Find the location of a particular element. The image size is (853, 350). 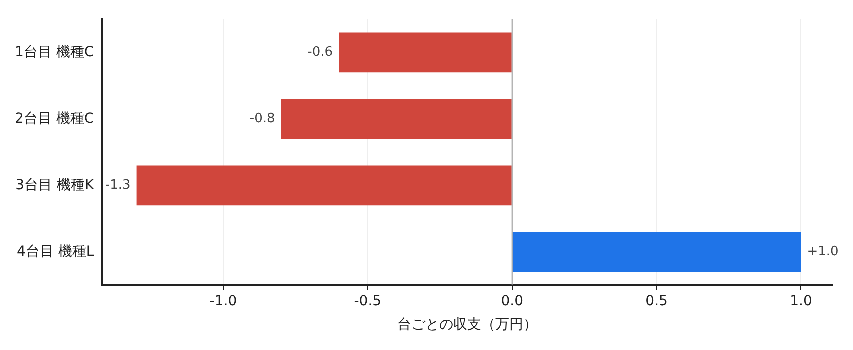

x-tick-label: 0.5 is located at coordinates (657, 301).